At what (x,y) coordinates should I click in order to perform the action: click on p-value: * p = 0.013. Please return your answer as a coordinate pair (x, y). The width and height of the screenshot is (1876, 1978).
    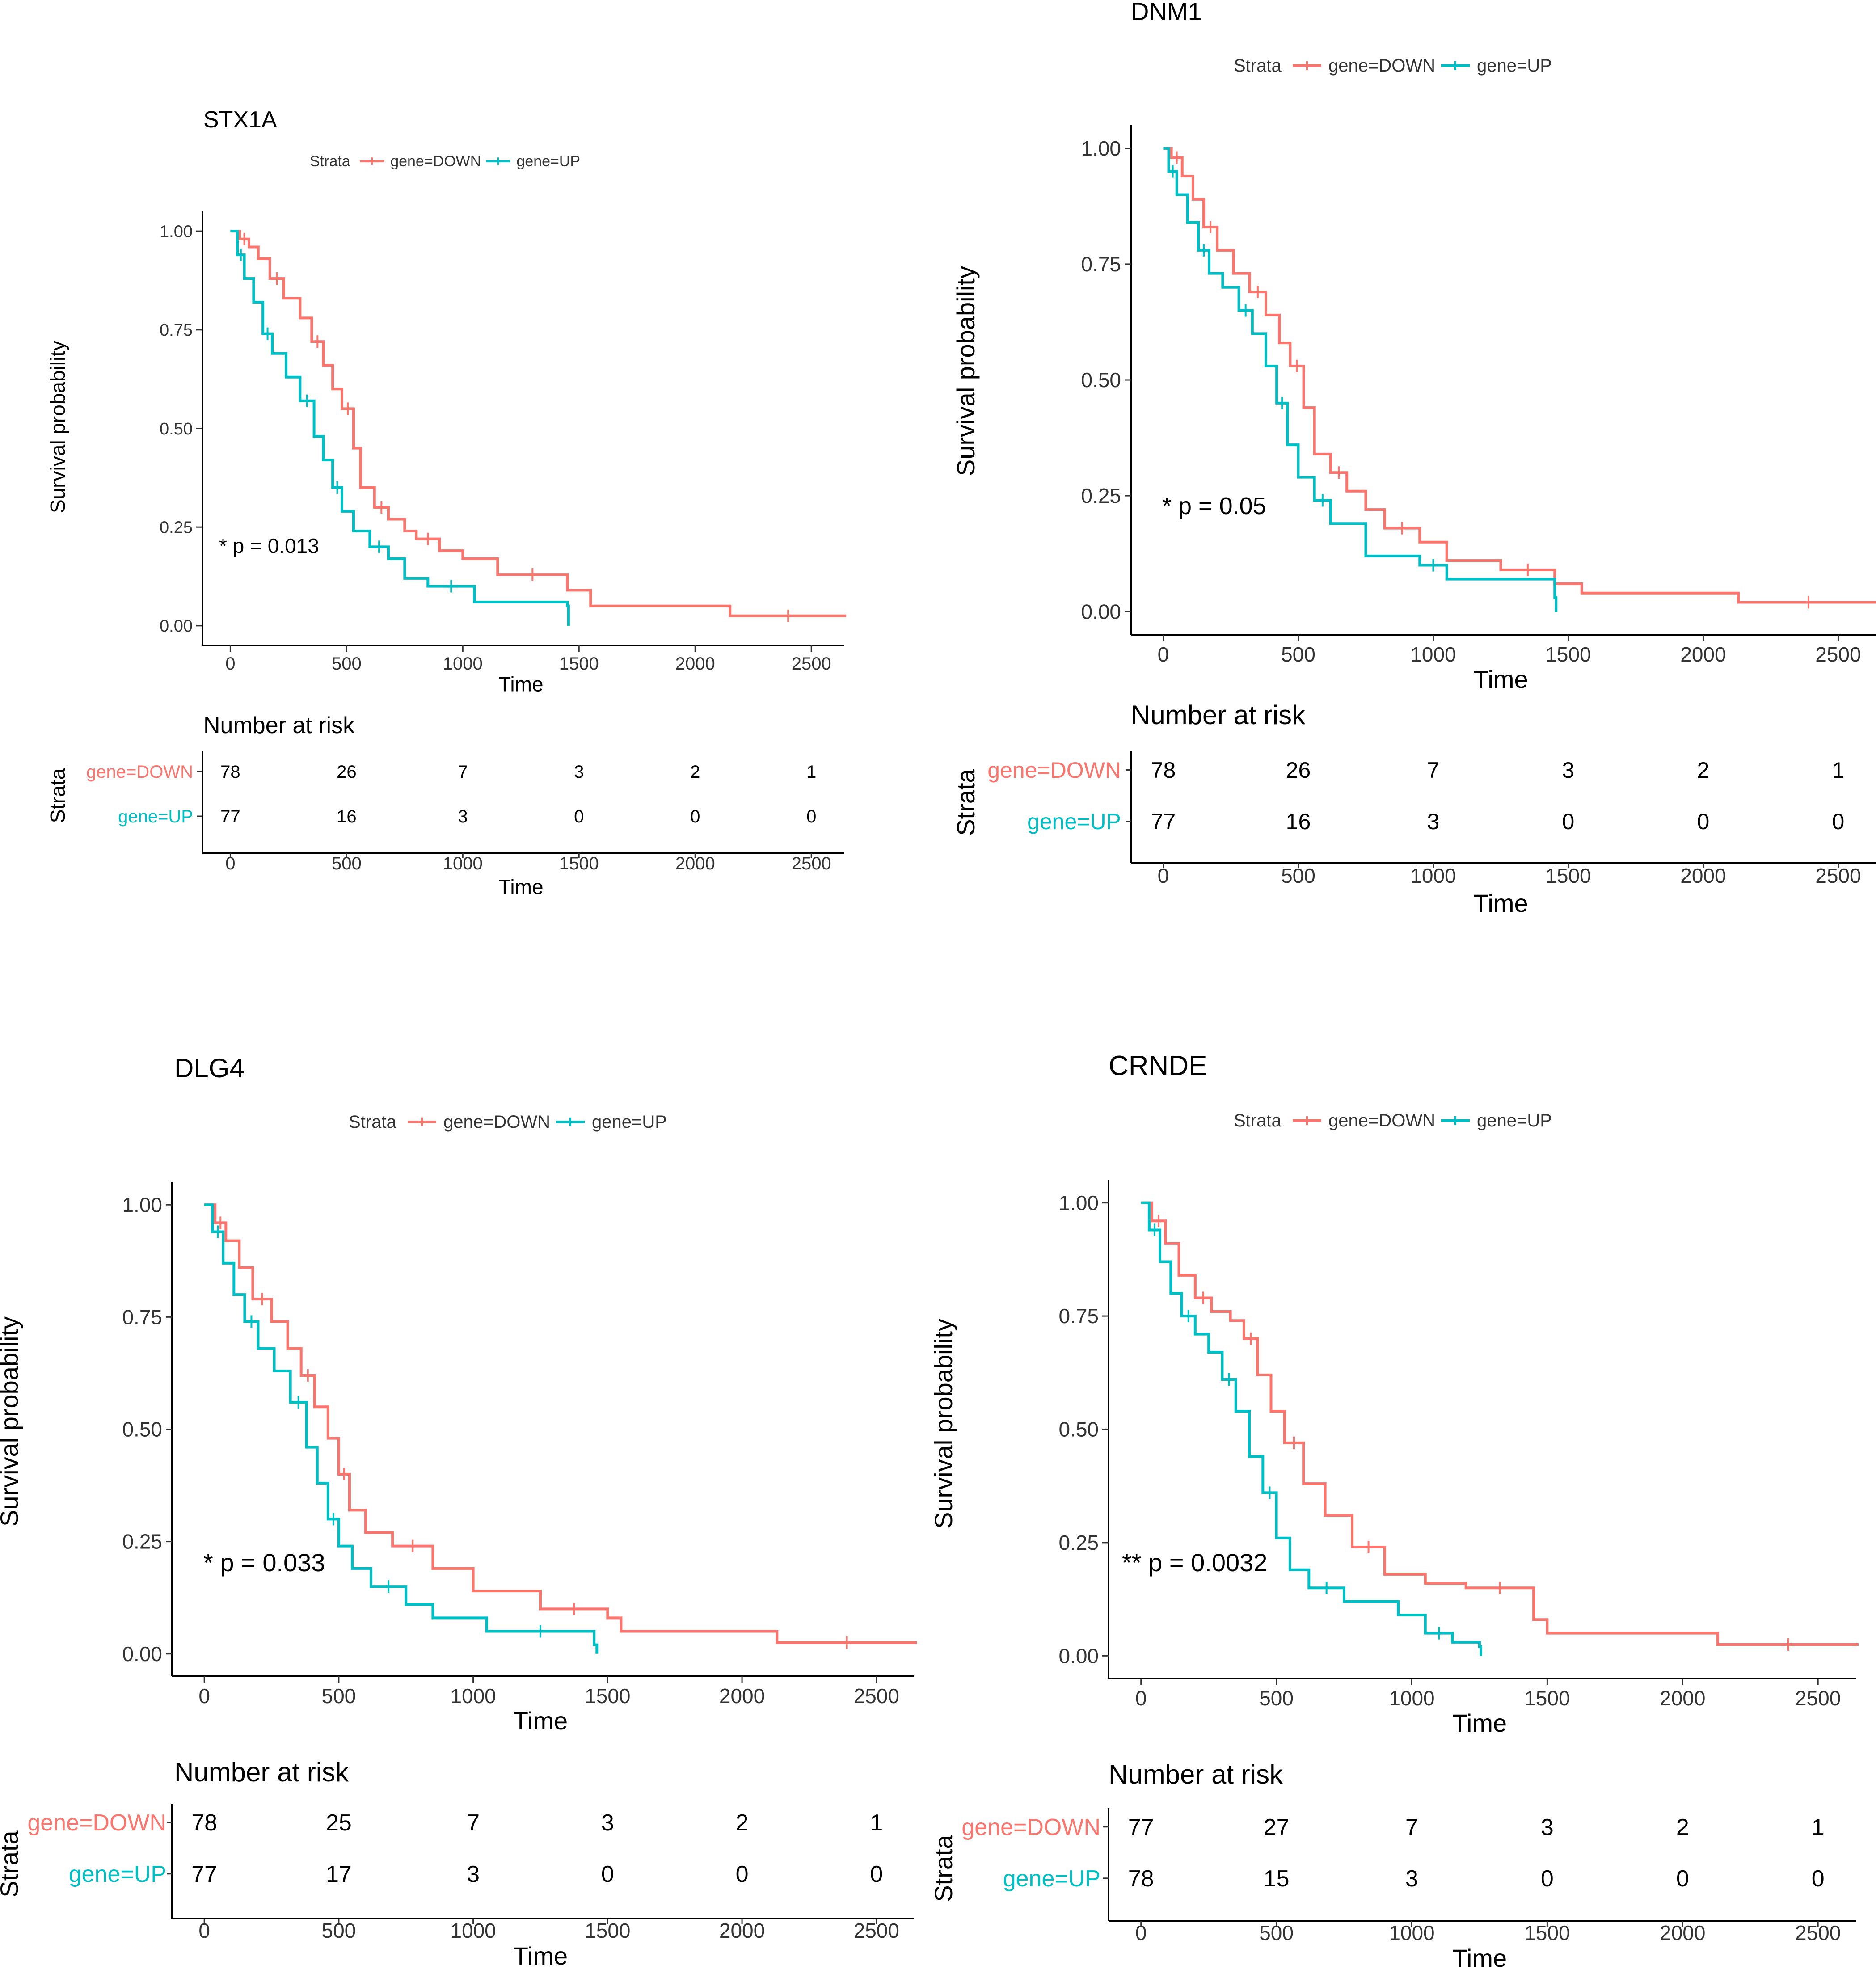
    Looking at the image, I should click on (269, 545).